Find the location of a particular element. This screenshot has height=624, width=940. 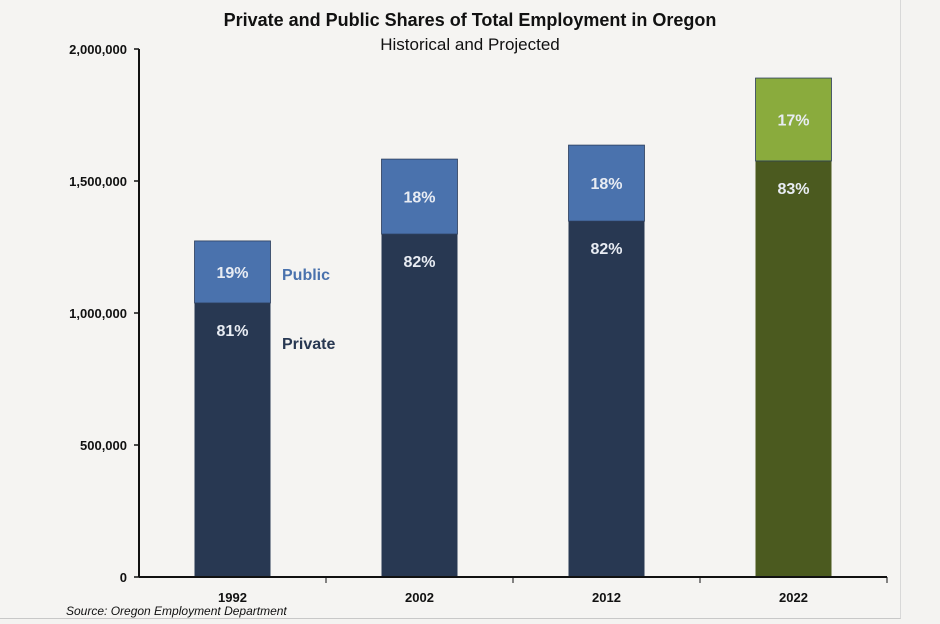

bar-public-2022 is located at coordinates (793, 119).